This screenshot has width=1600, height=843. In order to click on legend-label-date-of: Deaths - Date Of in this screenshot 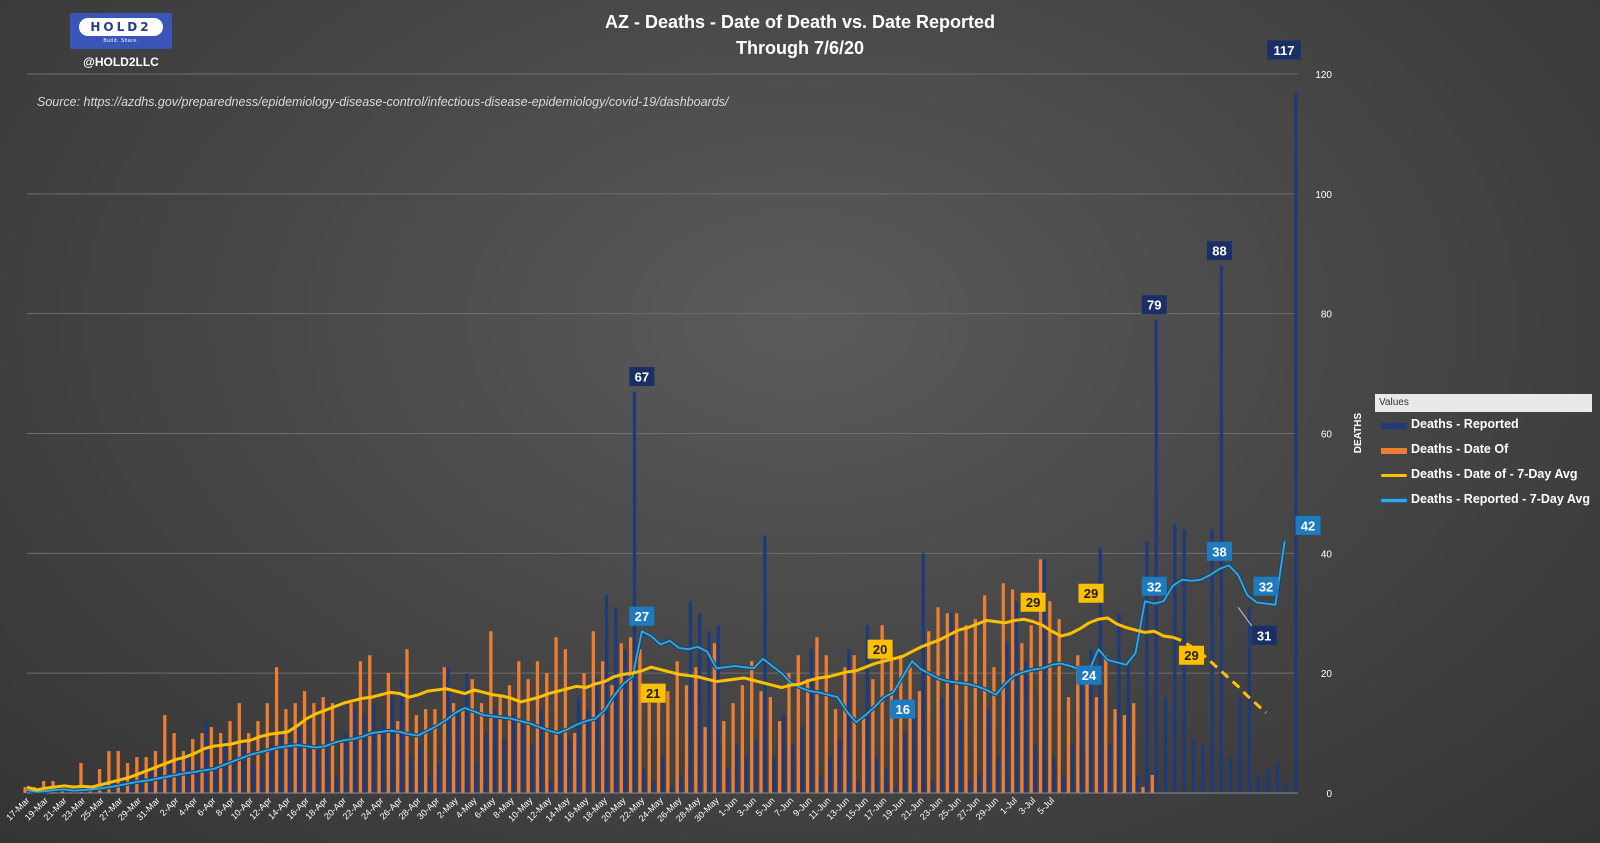, I will do `click(1460, 449)`.